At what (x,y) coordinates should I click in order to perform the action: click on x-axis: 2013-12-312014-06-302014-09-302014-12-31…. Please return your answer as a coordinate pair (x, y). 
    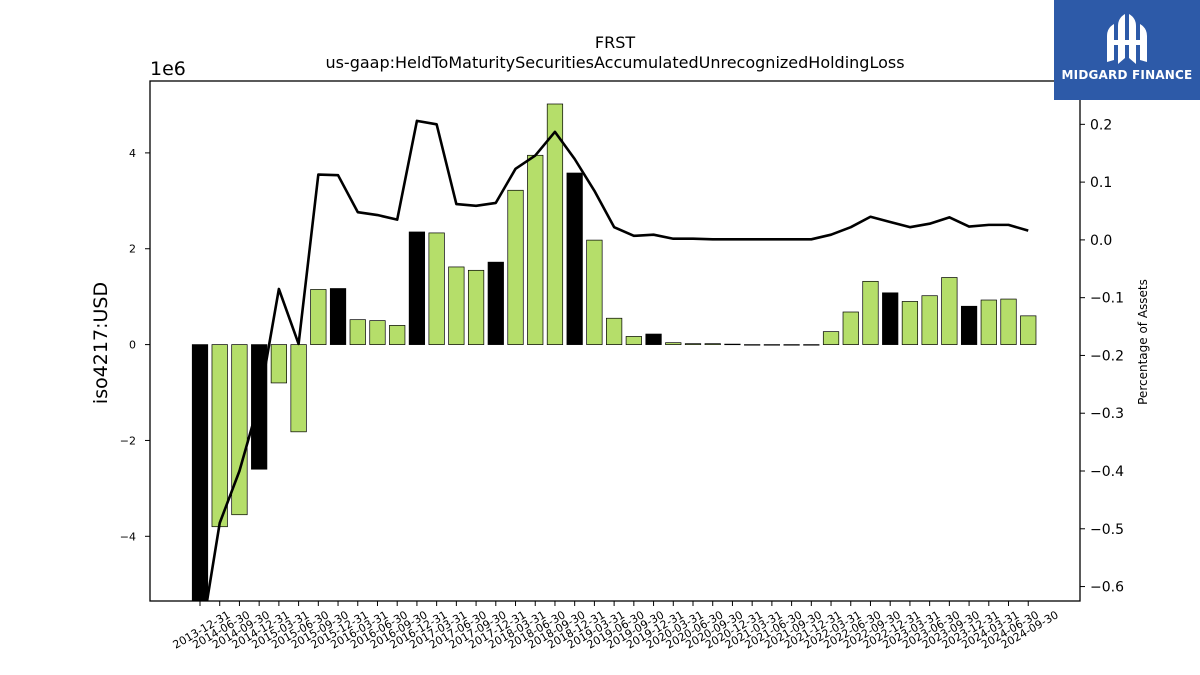
    Looking at the image, I should click on (616, 626).